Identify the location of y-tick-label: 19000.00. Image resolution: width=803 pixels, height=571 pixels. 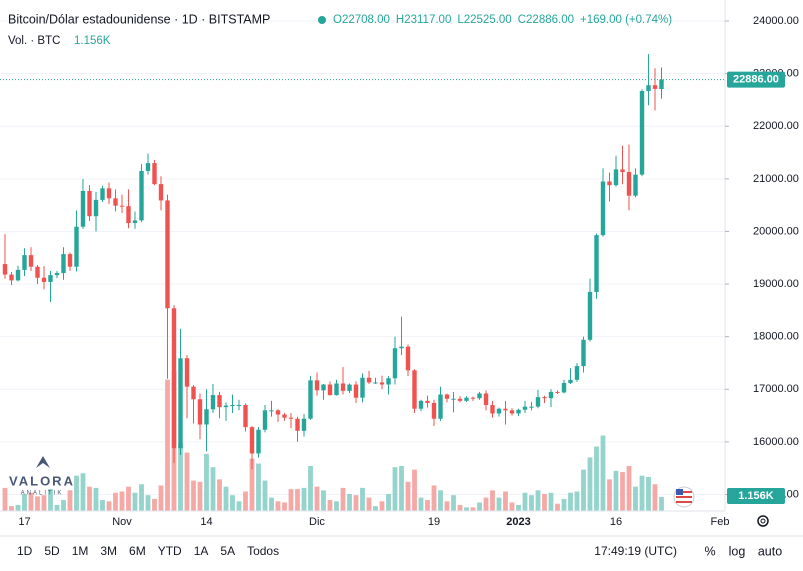
(776, 284).